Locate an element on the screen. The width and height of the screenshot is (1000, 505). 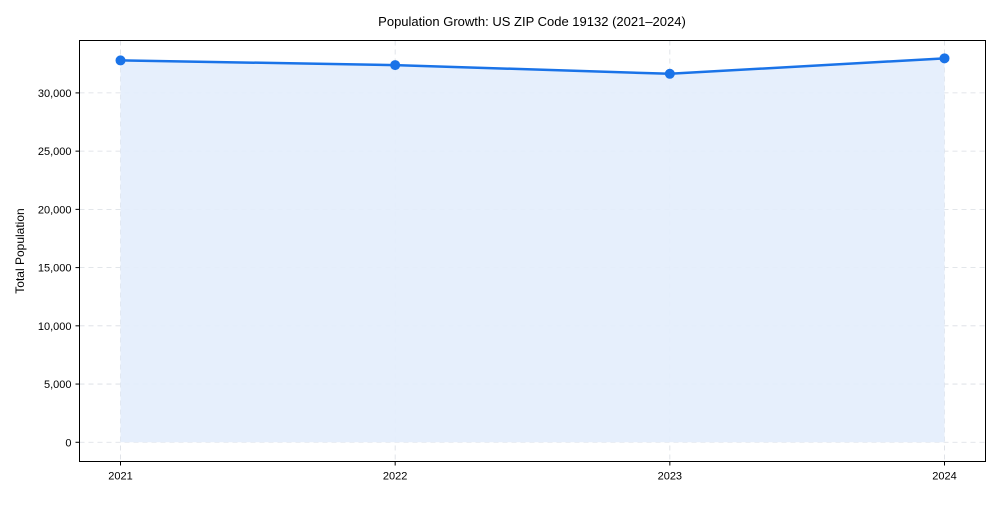
y-axis: 0 5,000 10,000 15,000 20,000 25,000 30,000 is located at coordinates (59, 268).